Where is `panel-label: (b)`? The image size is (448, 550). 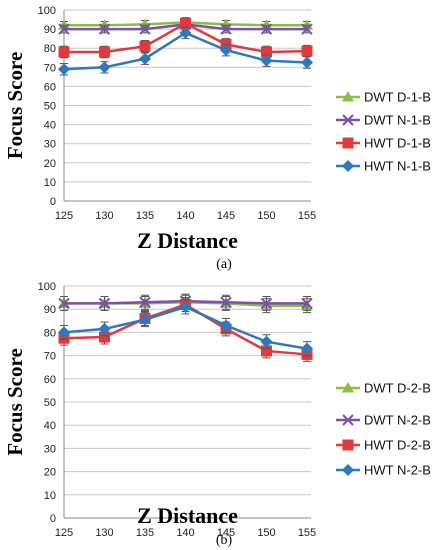
panel-label: (b) is located at coordinates (224, 540).